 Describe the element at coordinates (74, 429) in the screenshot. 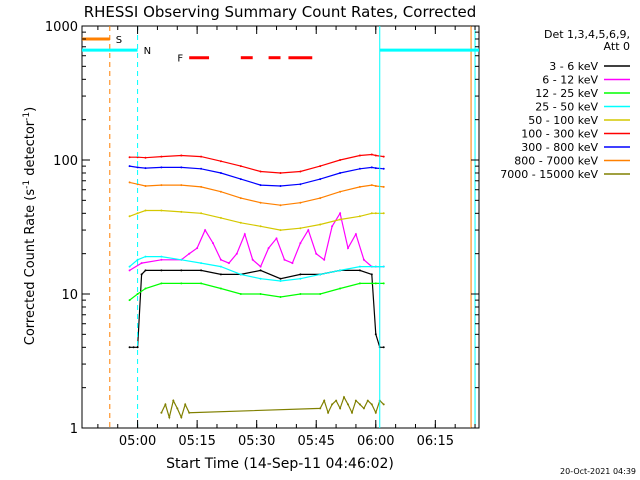

I see `y-tick-label: 1` at that location.